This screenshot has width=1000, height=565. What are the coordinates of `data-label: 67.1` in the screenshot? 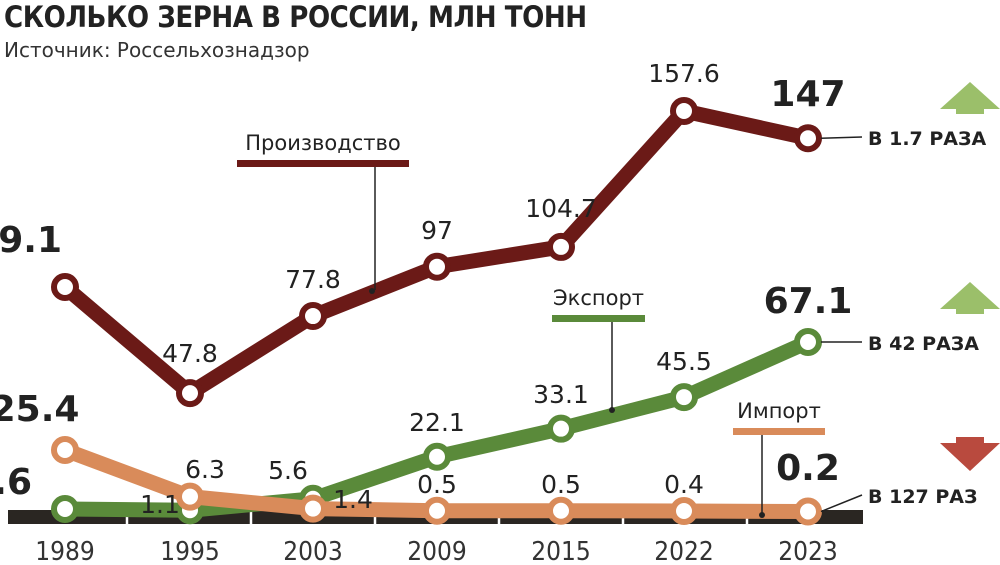 It's located at (808, 301).